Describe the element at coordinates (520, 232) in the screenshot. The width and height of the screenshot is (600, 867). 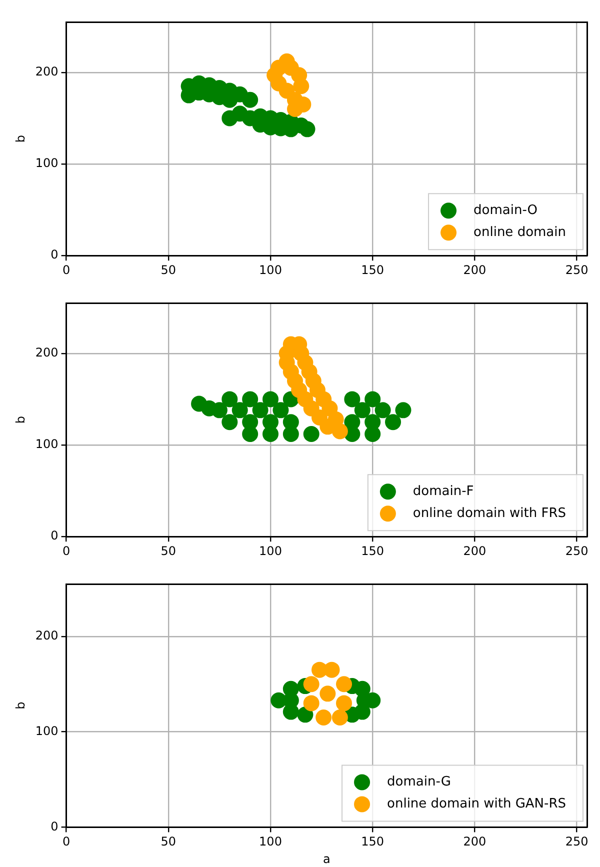
I see `legend-label: online domain` at that location.